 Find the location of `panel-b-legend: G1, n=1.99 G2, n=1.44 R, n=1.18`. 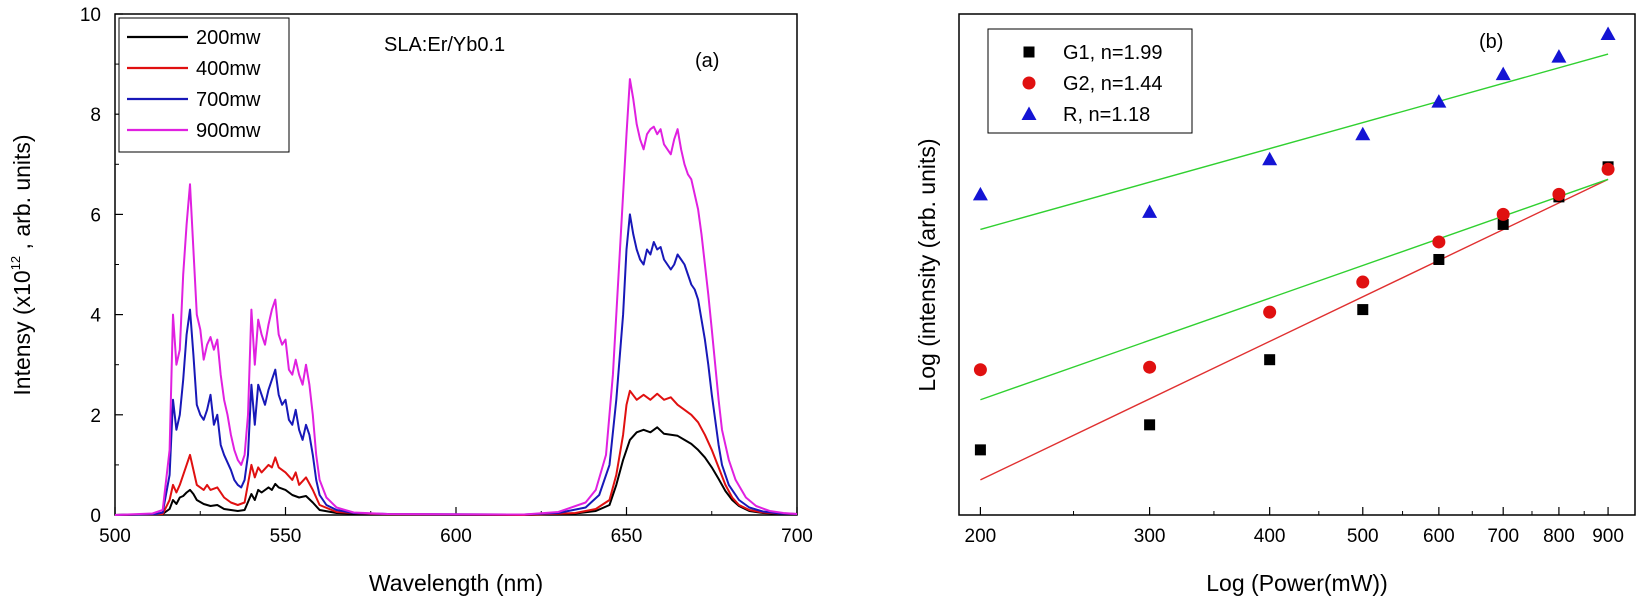

panel-b-legend: G1, n=1.99 G2, n=1.44 R, n=1.18 is located at coordinates (1090, 81).